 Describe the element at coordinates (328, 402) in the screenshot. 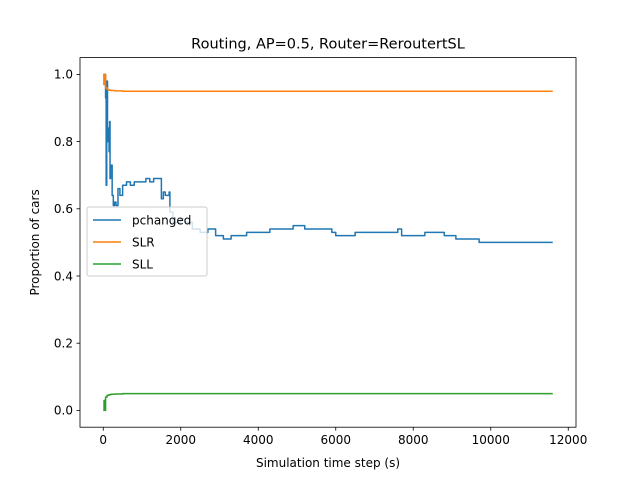

I see `series-line-SLL` at that location.